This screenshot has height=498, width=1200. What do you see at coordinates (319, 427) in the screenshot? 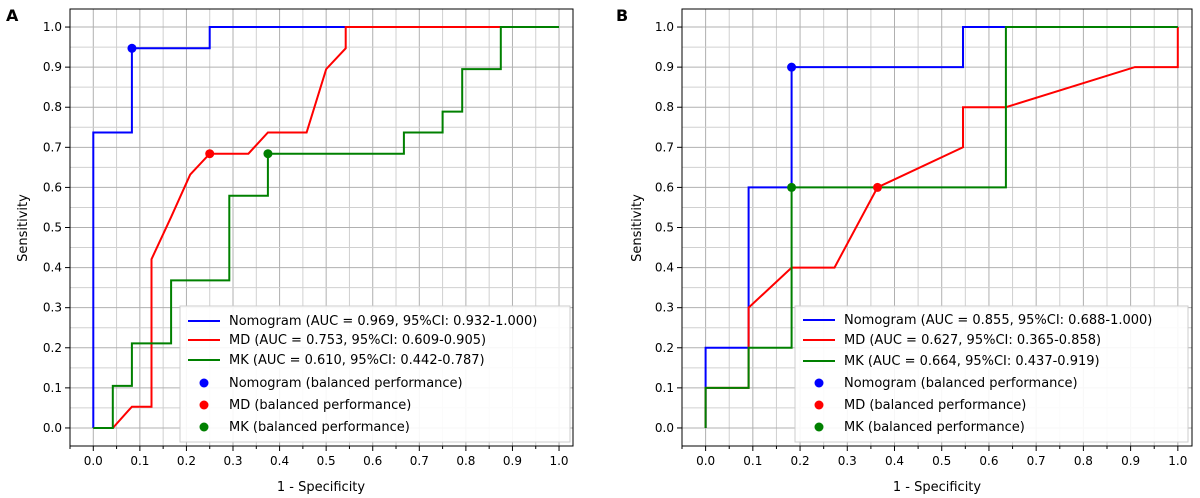
I see `legend-label-mk-balanced-a: MK (balanced performance)` at bounding box center [319, 427].